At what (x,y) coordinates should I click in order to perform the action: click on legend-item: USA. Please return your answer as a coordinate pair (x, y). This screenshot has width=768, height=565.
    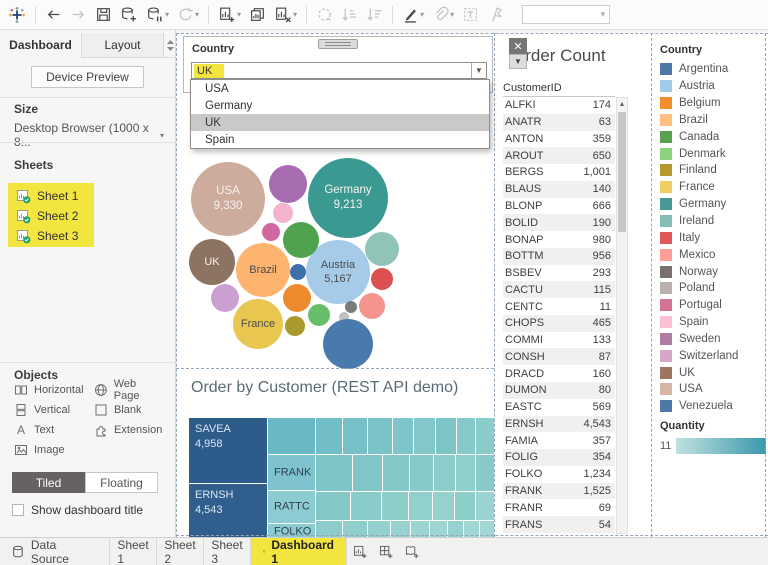
    Looking at the image, I should click on (699, 389).